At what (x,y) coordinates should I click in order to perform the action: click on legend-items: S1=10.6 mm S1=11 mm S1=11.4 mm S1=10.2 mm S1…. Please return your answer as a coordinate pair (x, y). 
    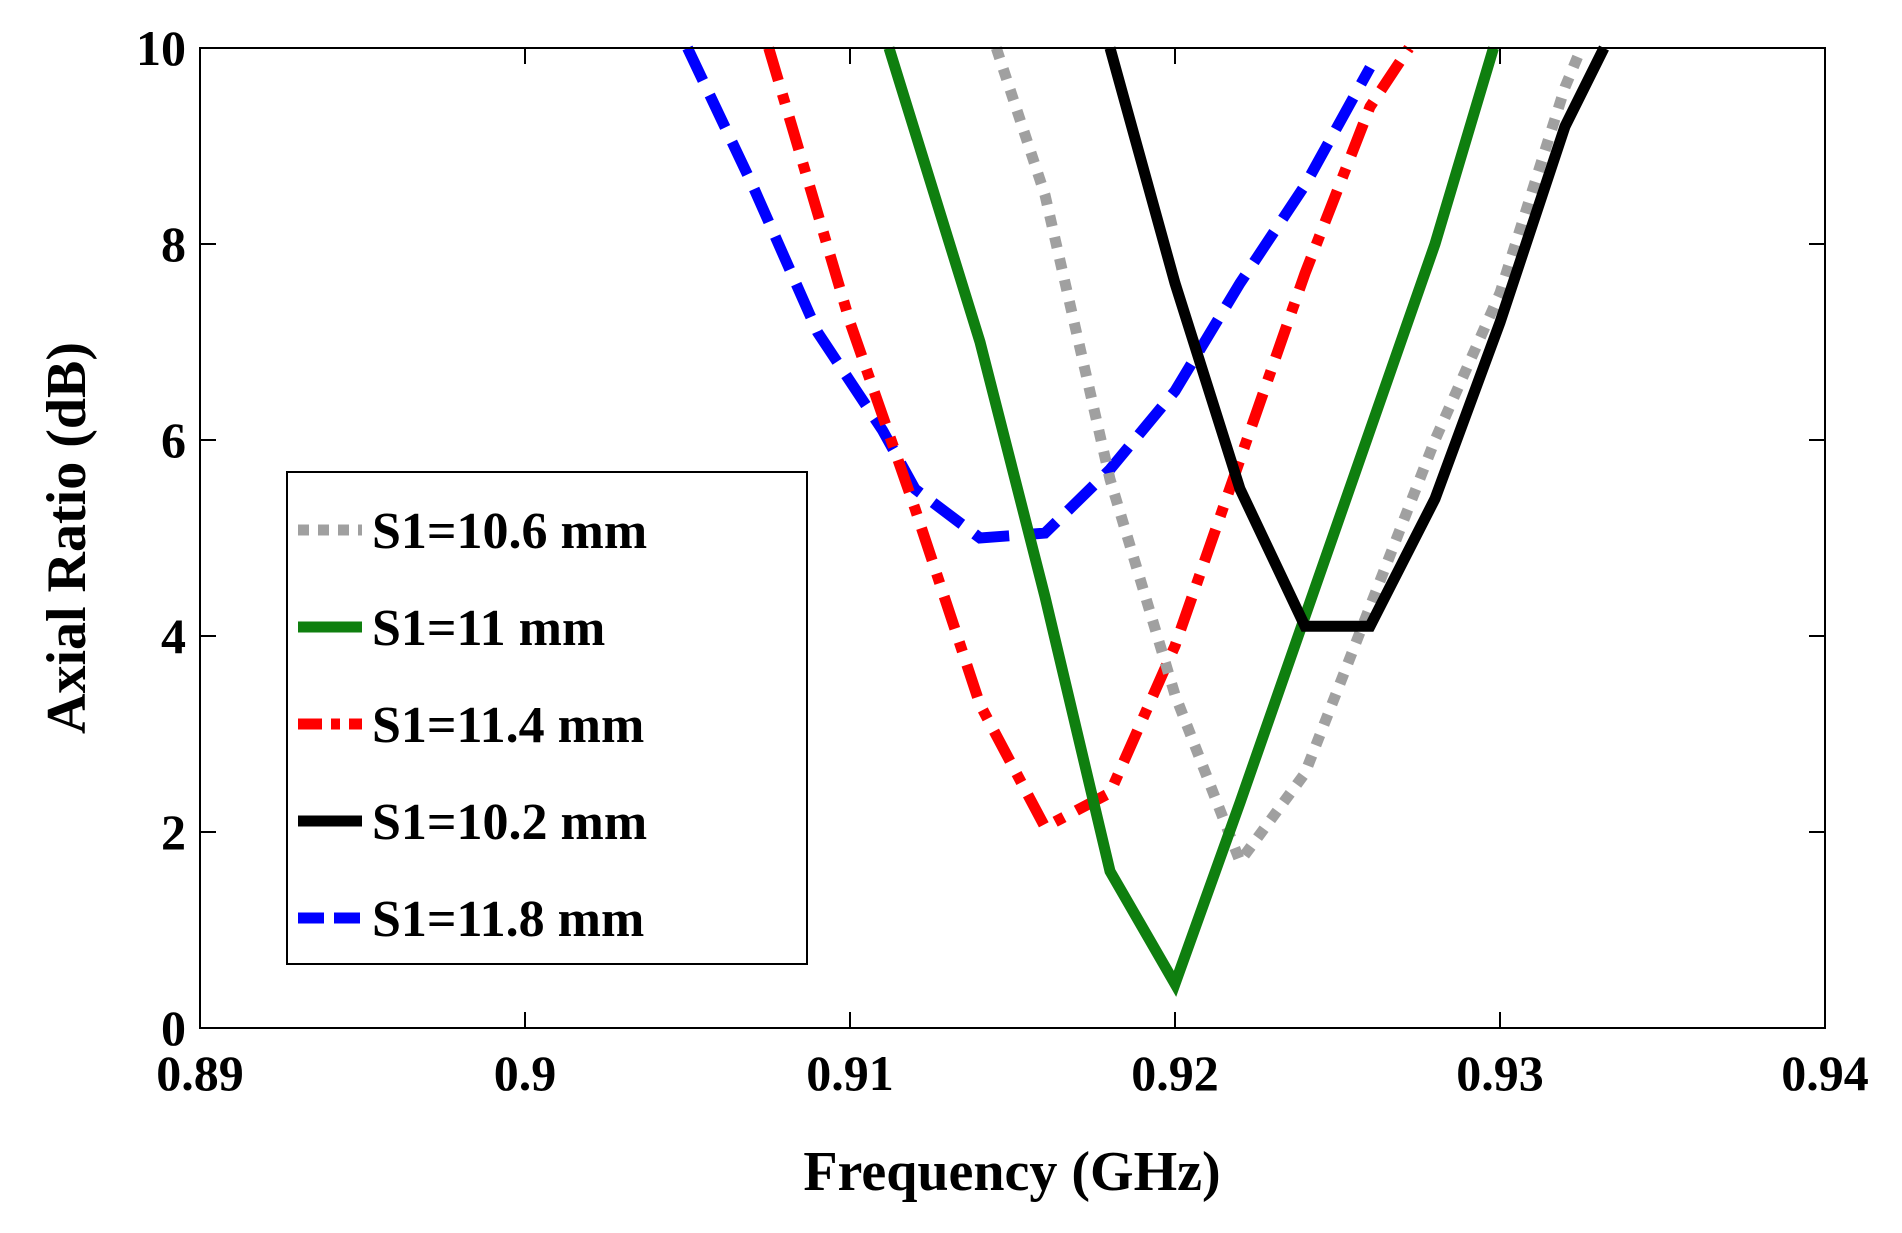
    Looking at the image, I should click on (472, 725).